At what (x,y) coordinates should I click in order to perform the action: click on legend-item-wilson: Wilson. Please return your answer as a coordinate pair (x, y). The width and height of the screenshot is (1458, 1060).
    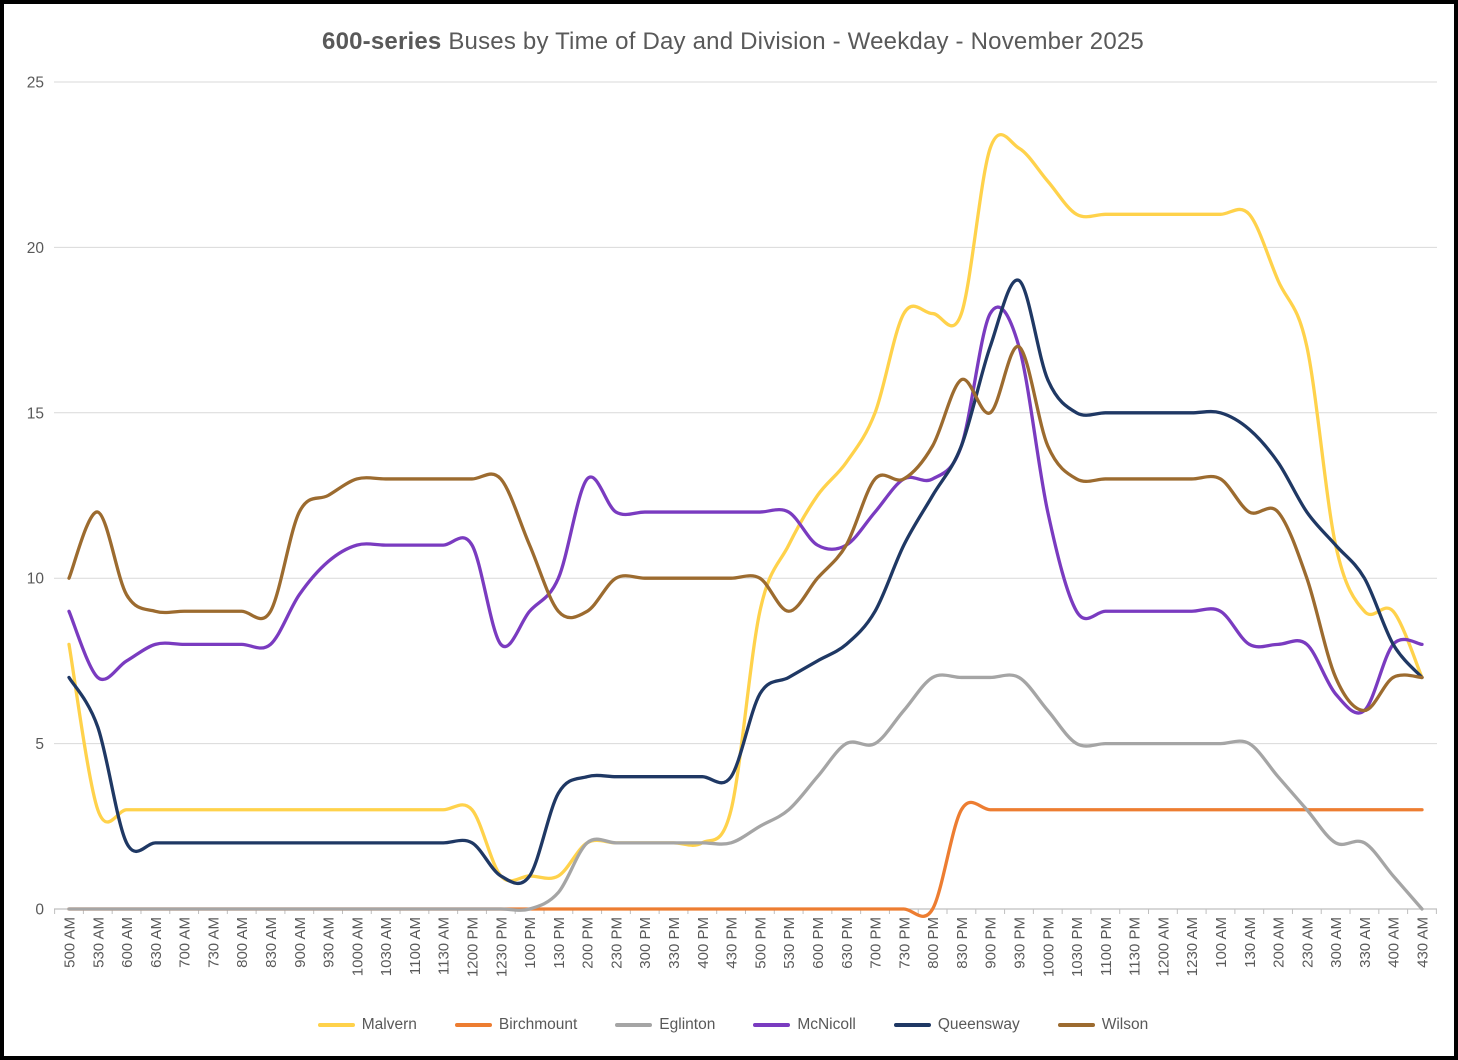
    Looking at the image, I should click on (1103, 1025).